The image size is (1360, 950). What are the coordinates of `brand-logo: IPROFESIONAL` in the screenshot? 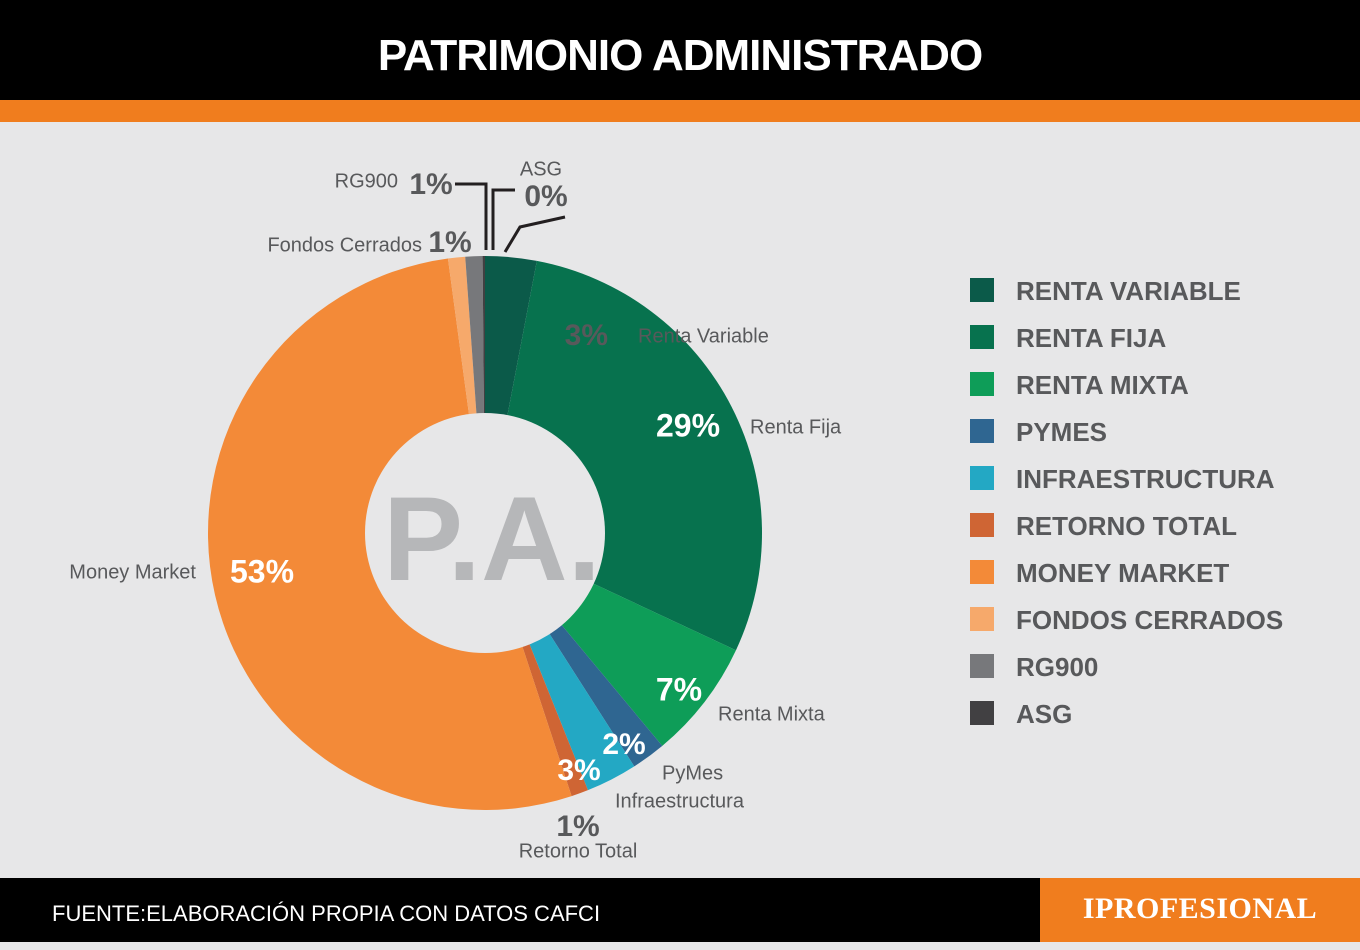 It's located at (1200, 908).